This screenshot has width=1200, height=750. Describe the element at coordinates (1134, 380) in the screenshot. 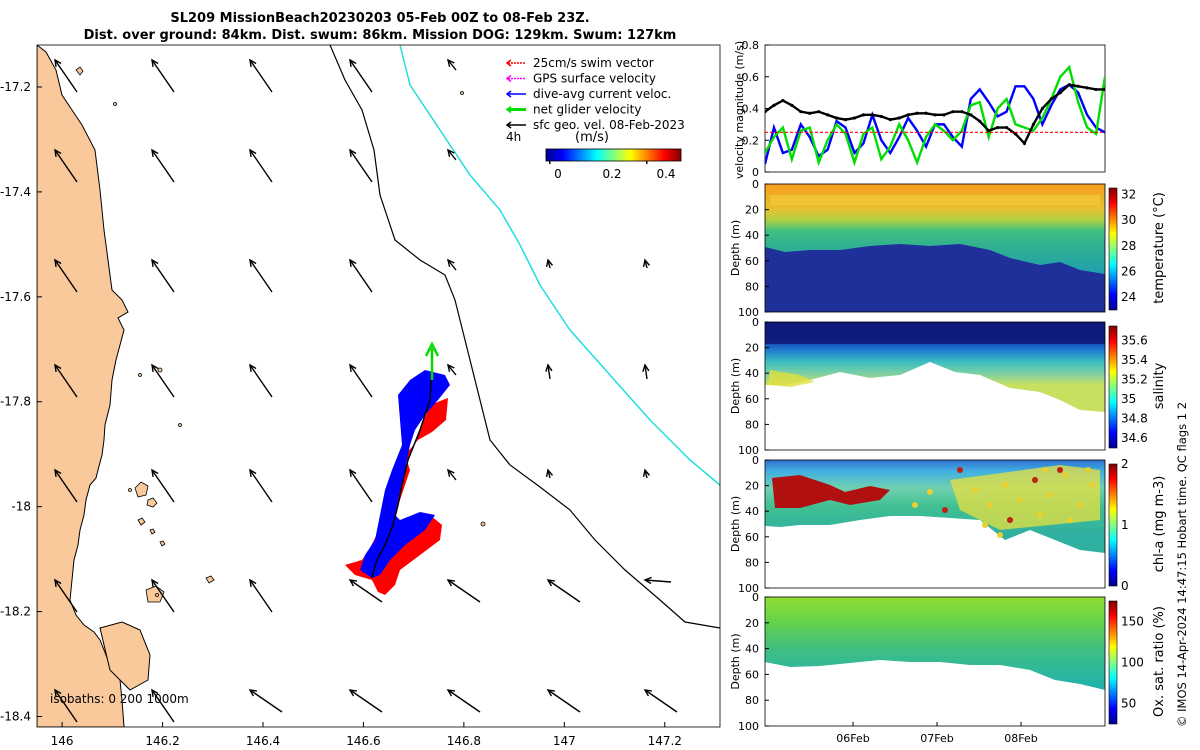

I see `colorbar-tick-label: 35.2` at that location.